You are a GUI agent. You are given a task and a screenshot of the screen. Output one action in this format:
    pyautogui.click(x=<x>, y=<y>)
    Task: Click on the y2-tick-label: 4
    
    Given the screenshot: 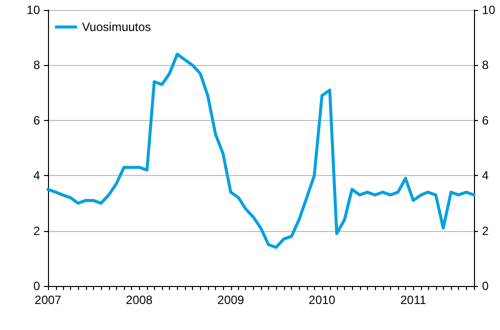 What is the action you would take?
    pyautogui.click(x=485, y=175)
    